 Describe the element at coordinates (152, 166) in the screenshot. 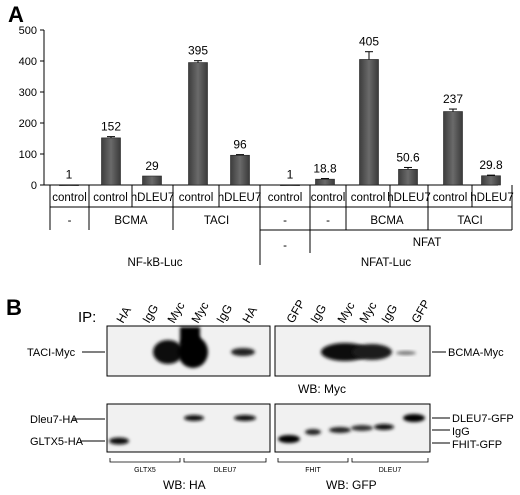

I see `data-label: 29` at that location.